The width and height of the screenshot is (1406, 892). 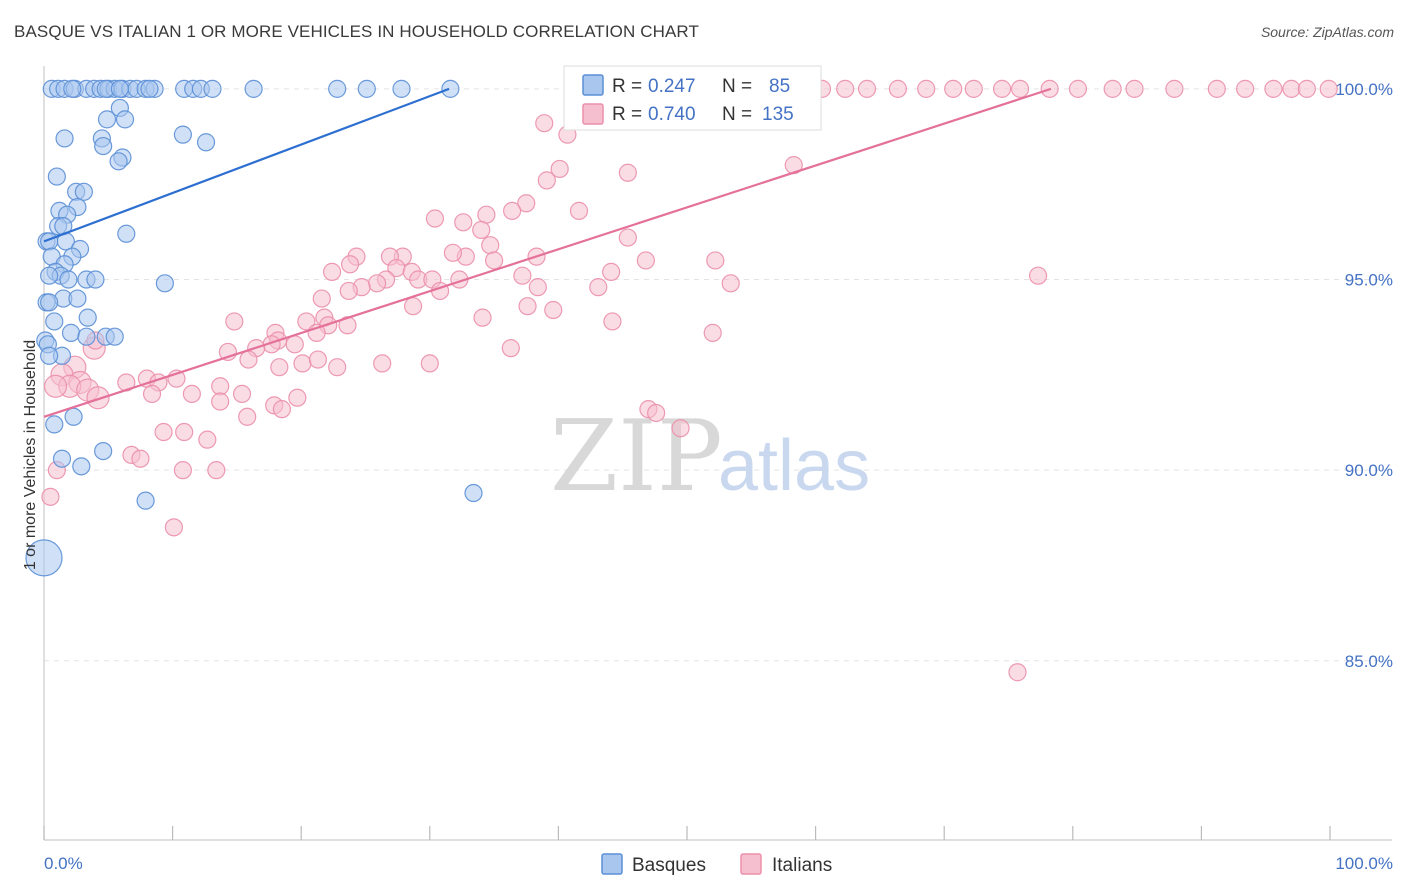 I want to click on bottom-legend-swatch-italians, so click(x=751, y=864).